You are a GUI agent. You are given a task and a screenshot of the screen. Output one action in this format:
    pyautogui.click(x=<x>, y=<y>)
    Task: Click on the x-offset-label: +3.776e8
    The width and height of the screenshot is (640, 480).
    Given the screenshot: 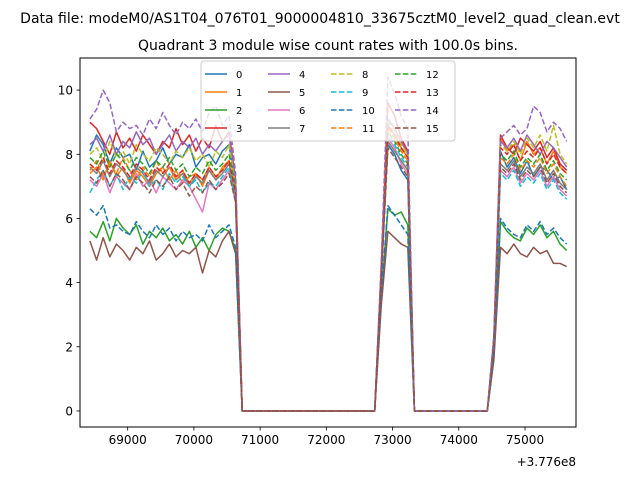 What is the action you would take?
    pyautogui.click(x=546, y=462)
    